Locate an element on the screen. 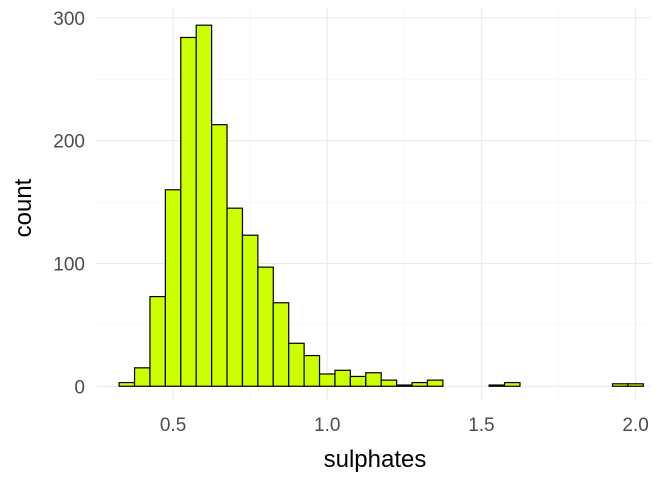 This screenshot has width=672, height=480. y-tick-label: 200 is located at coordinates (69, 142).